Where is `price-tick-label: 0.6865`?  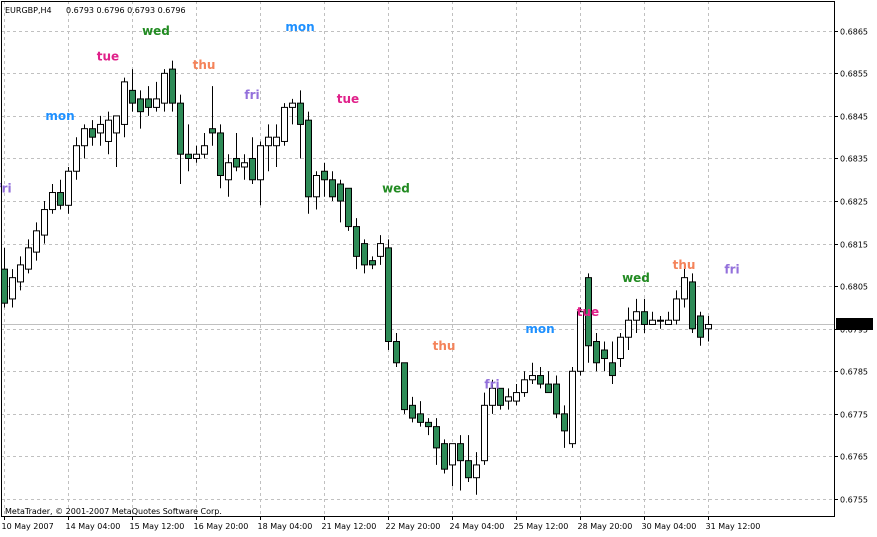 price-tick-label: 0.6865 is located at coordinates (854, 32).